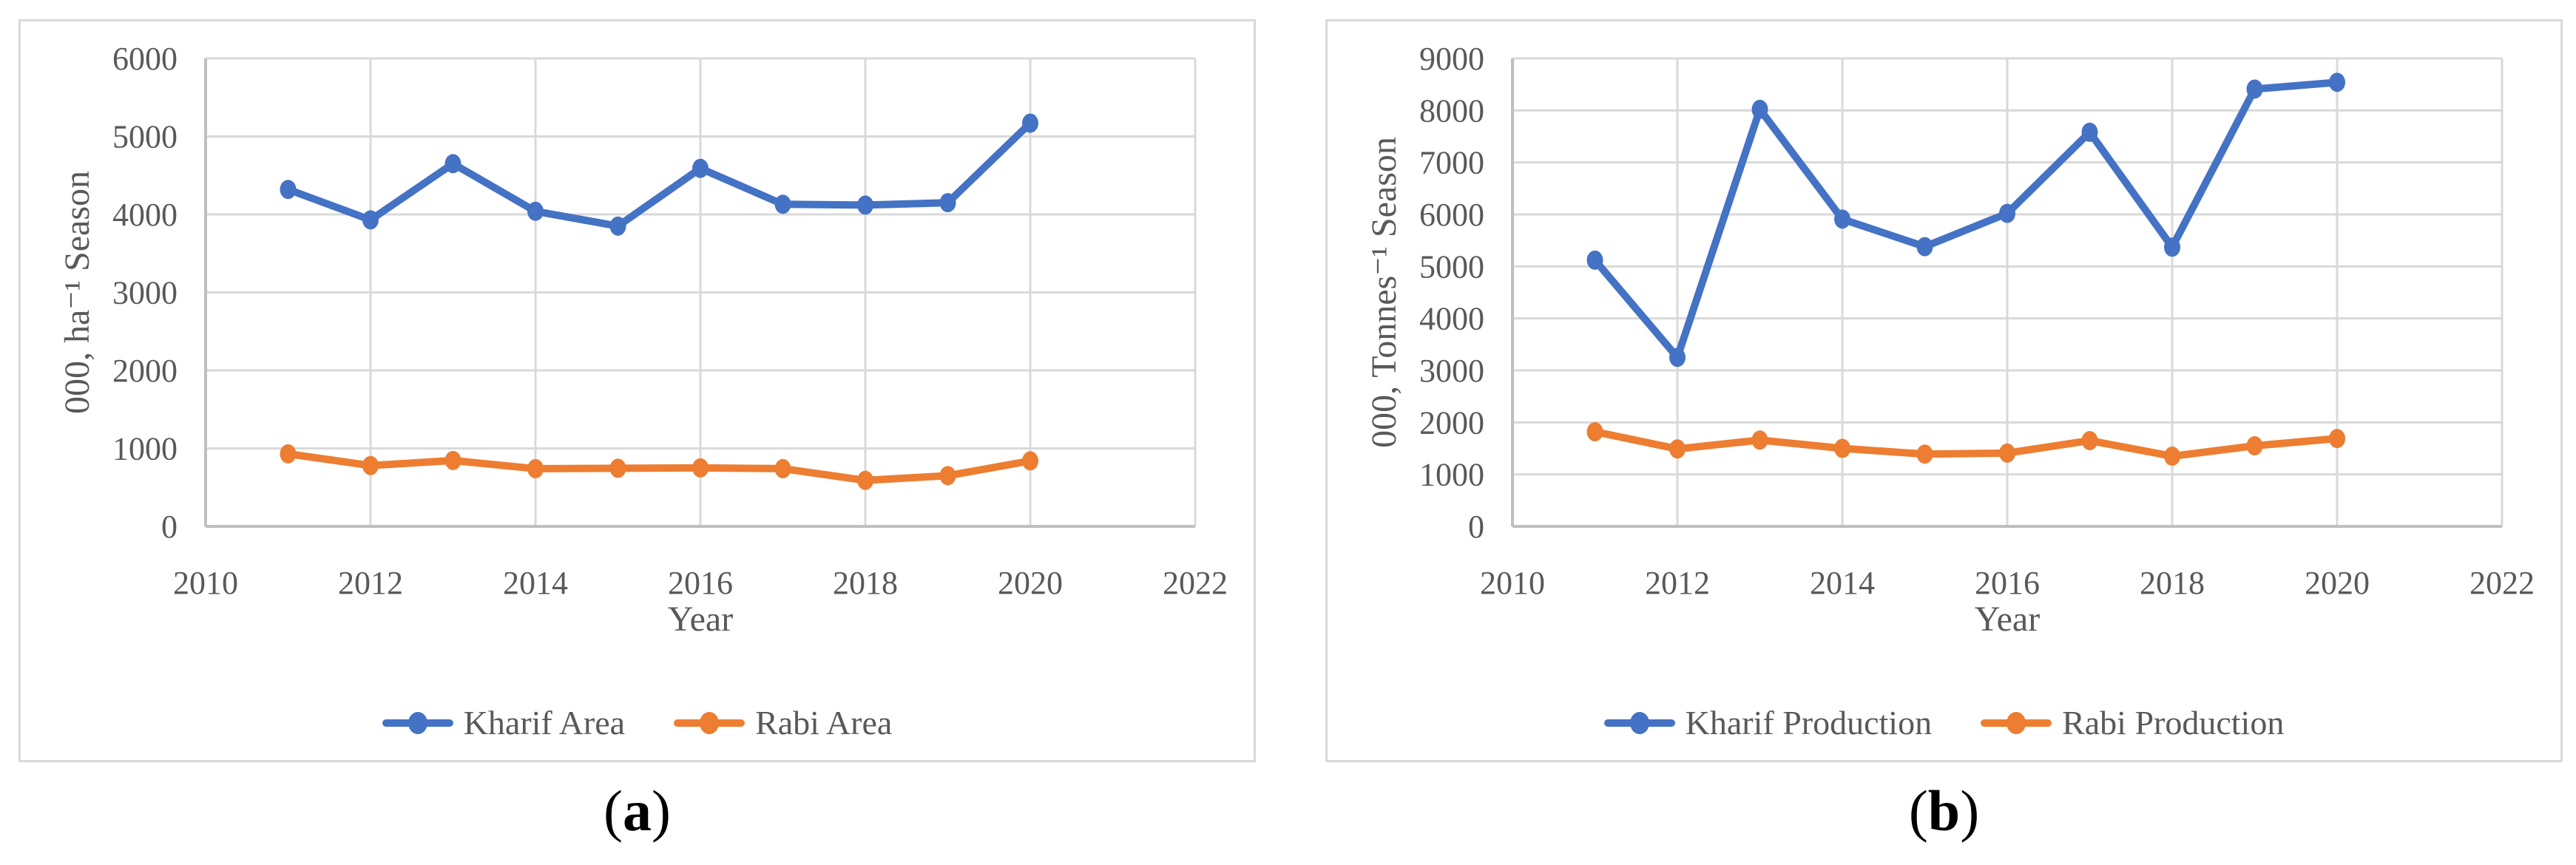 This screenshot has height=865, width=2576. I want to click on y-axis-title: 000, Tonnes⁻¹ Season, so click(1384, 292).